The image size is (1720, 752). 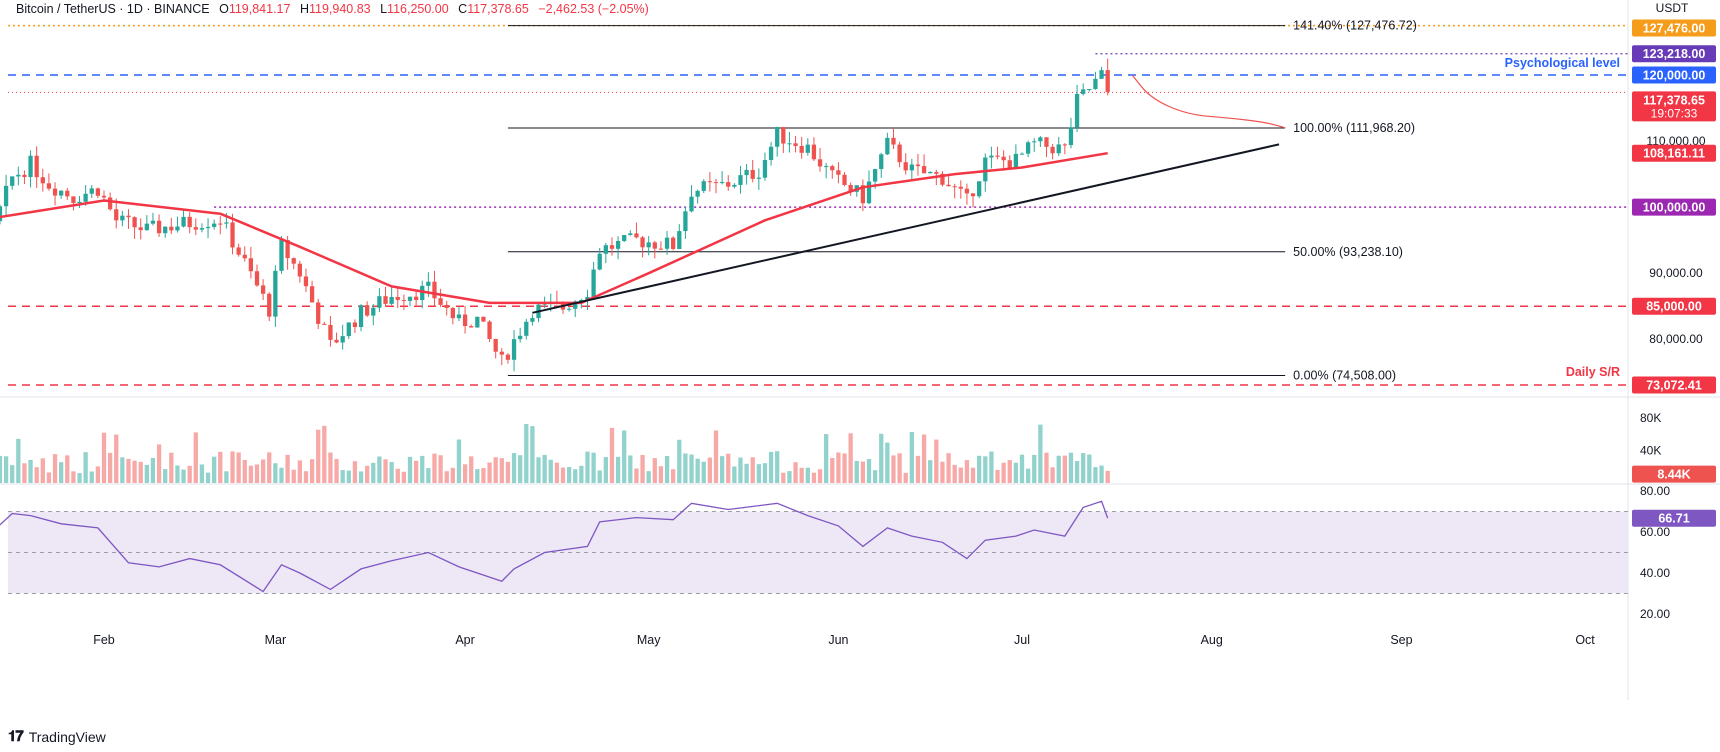 What do you see at coordinates (1348, 252) in the screenshot?
I see `fib-label-2: 50.00% (93,238.10)` at bounding box center [1348, 252].